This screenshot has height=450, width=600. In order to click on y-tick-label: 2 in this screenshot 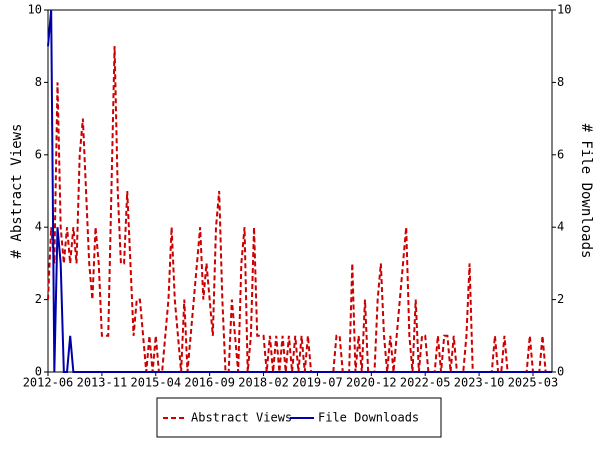, I will do `click(38, 299)`.